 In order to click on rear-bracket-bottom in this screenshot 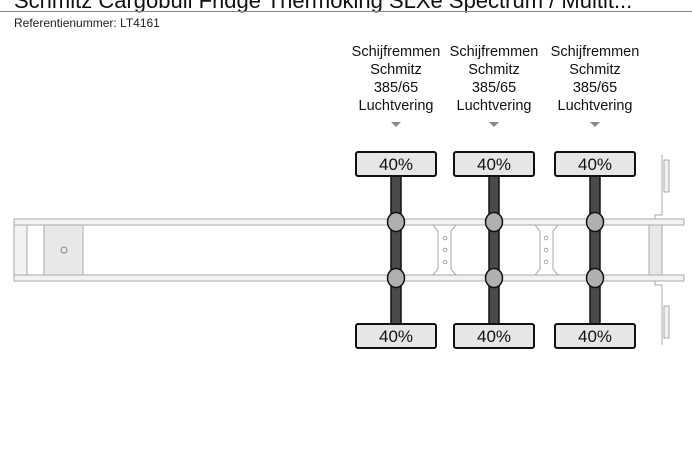, I will do `click(658, 313)`.